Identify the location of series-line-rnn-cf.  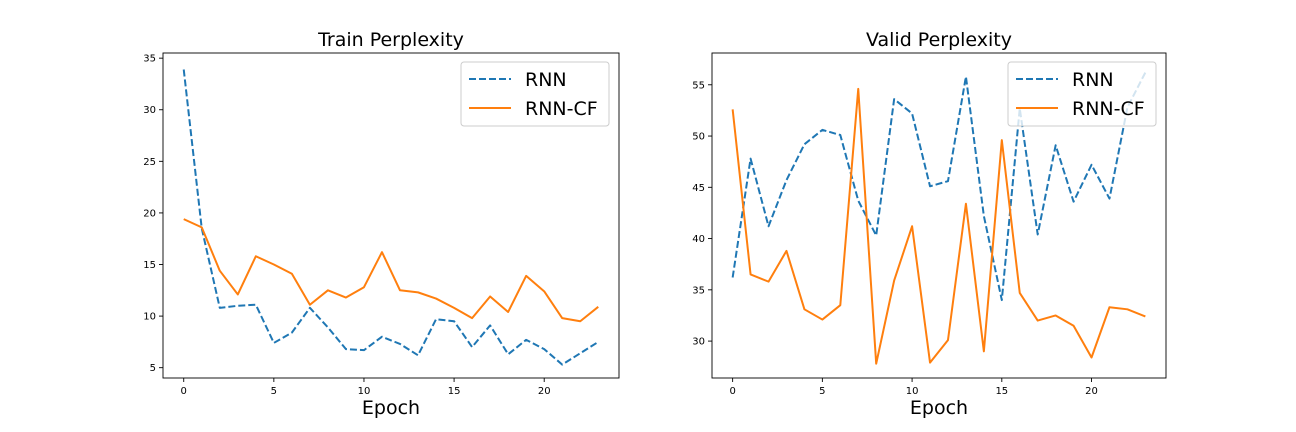
(391, 270).